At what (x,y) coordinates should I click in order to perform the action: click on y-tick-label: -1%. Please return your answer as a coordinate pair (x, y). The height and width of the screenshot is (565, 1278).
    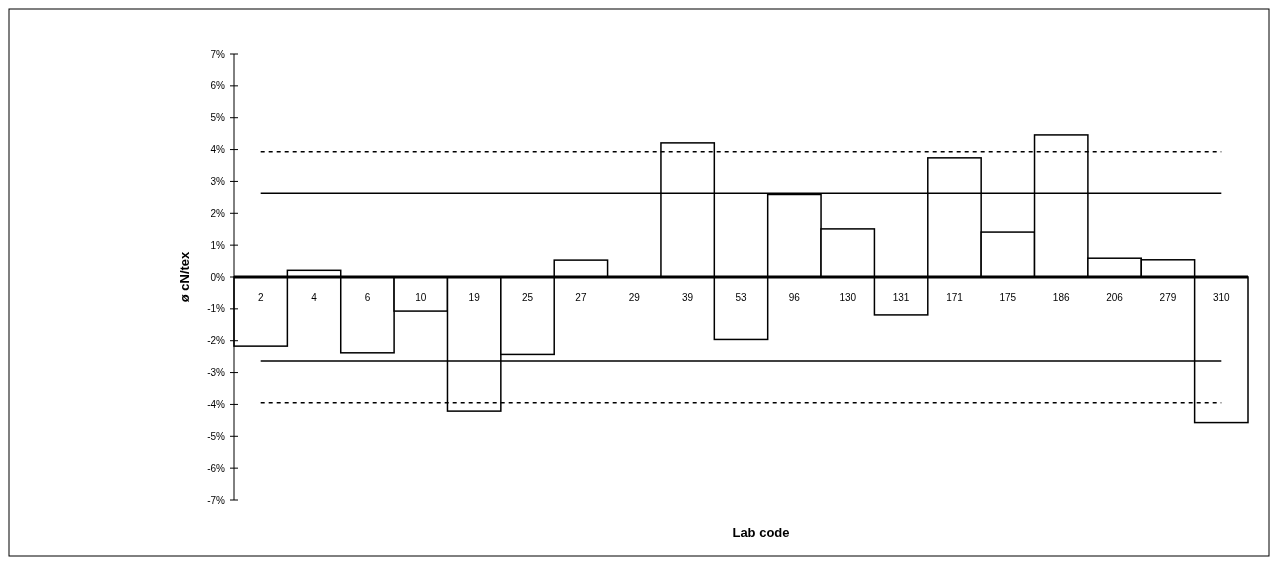
    Looking at the image, I should click on (216, 309).